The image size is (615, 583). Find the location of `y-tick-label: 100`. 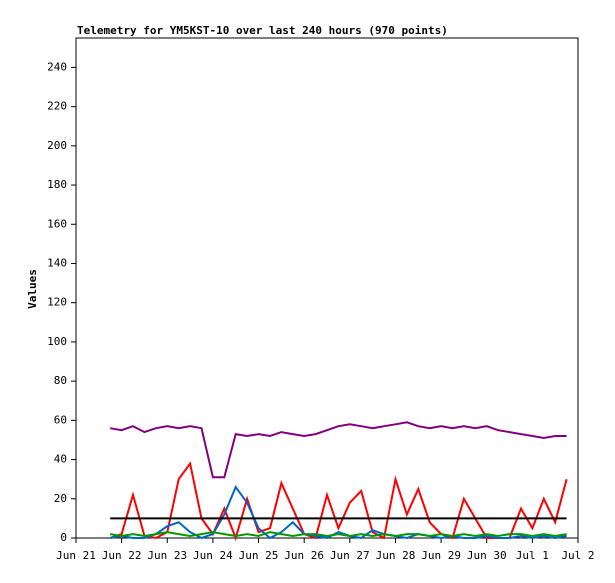

y-tick-label: 100 is located at coordinates (57, 341).